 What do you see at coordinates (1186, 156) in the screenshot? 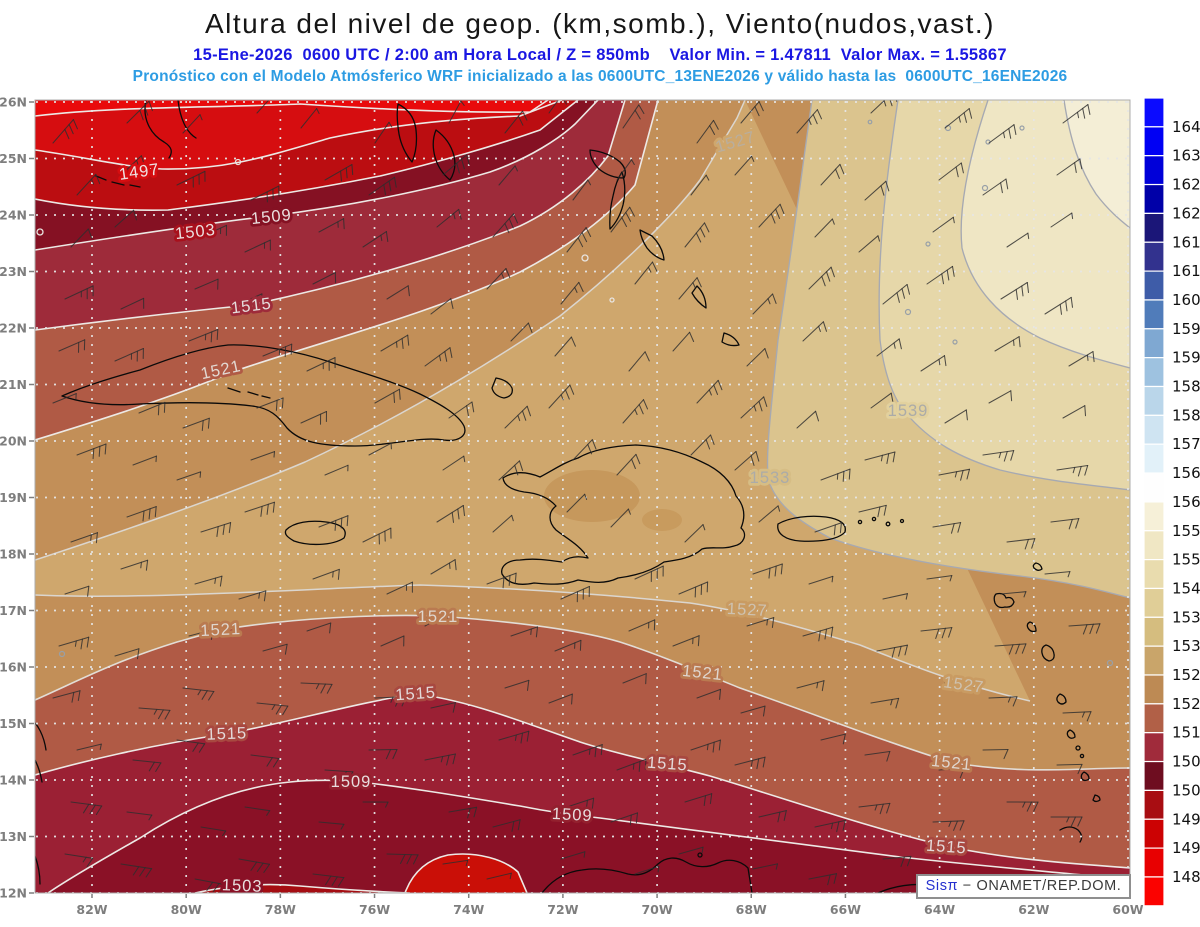
I see `colorbar-label: 1635` at bounding box center [1186, 156].